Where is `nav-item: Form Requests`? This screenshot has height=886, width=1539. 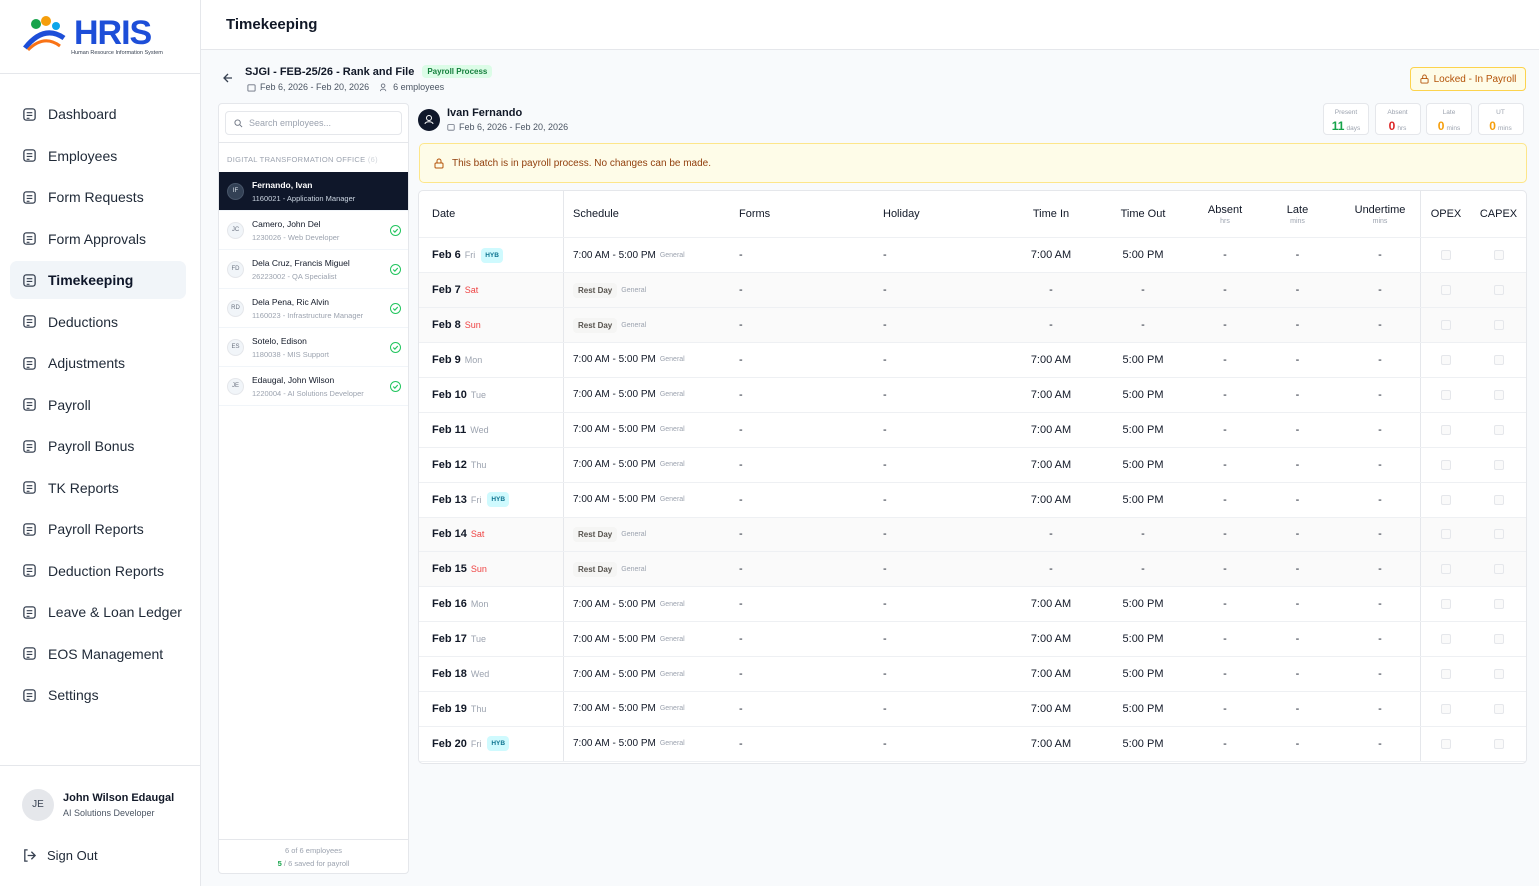
nav-item: Form Requests is located at coordinates (98, 197).